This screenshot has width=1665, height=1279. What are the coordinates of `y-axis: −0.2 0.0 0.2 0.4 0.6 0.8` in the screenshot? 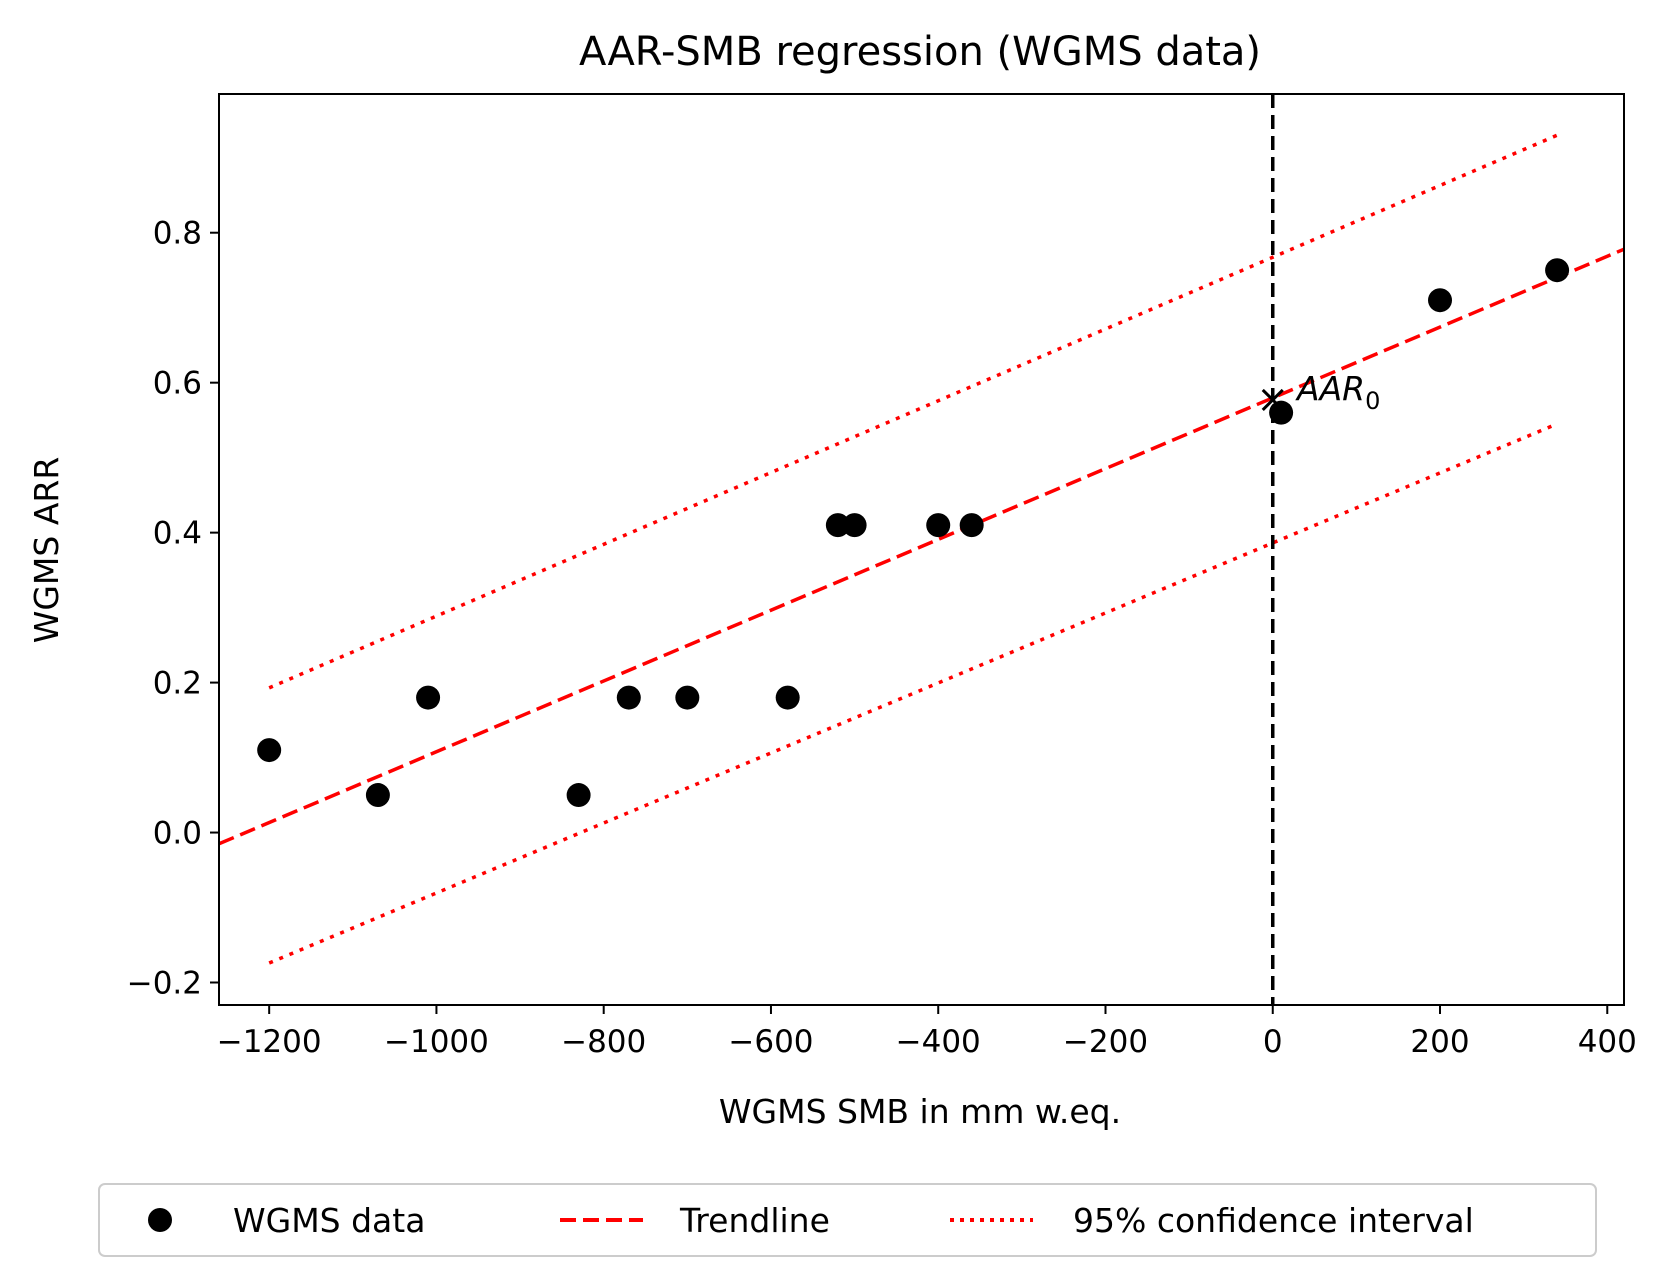 It's located at (173, 609).